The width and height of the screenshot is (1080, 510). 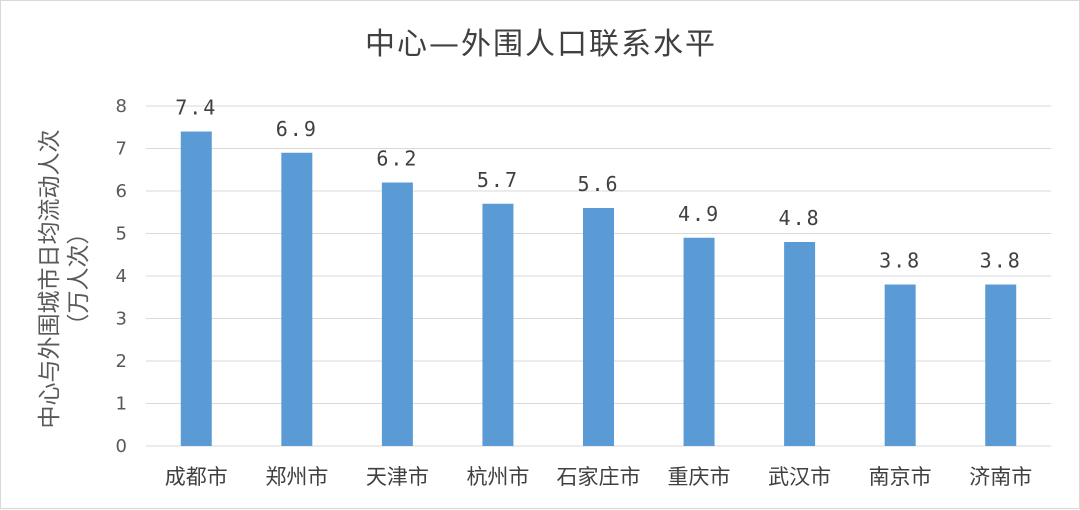 I want to click on y-tick-label: 0, so click(x=121, y=446).